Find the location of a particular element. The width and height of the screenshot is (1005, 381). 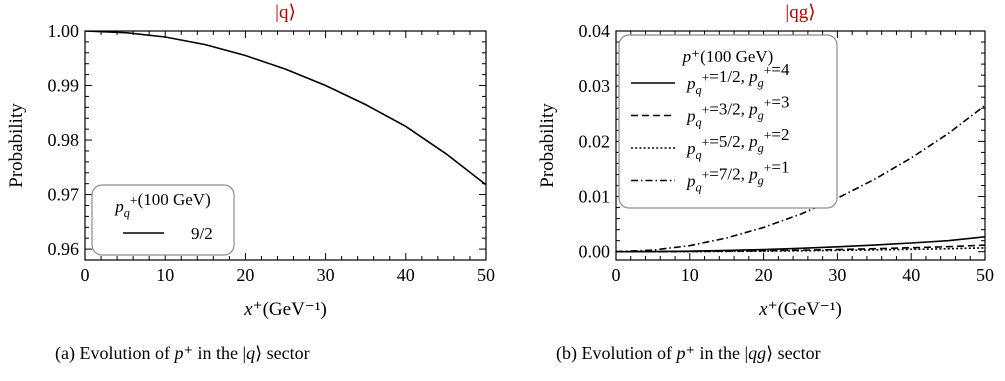

legend-entry-1: 9/2 is located at coordinates (202, 233).